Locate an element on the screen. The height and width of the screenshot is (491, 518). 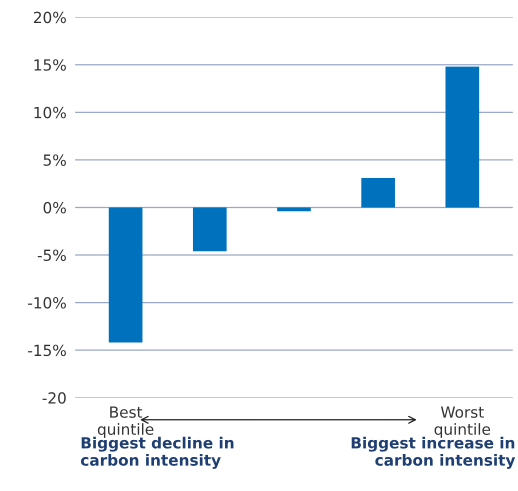
x-tick-label: Worst quintile is located at coordinates (462, 422).